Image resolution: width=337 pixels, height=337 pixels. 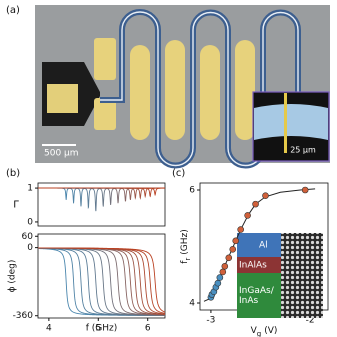 I want to click on y-tick-label: 4, so click(x=192, y=303).